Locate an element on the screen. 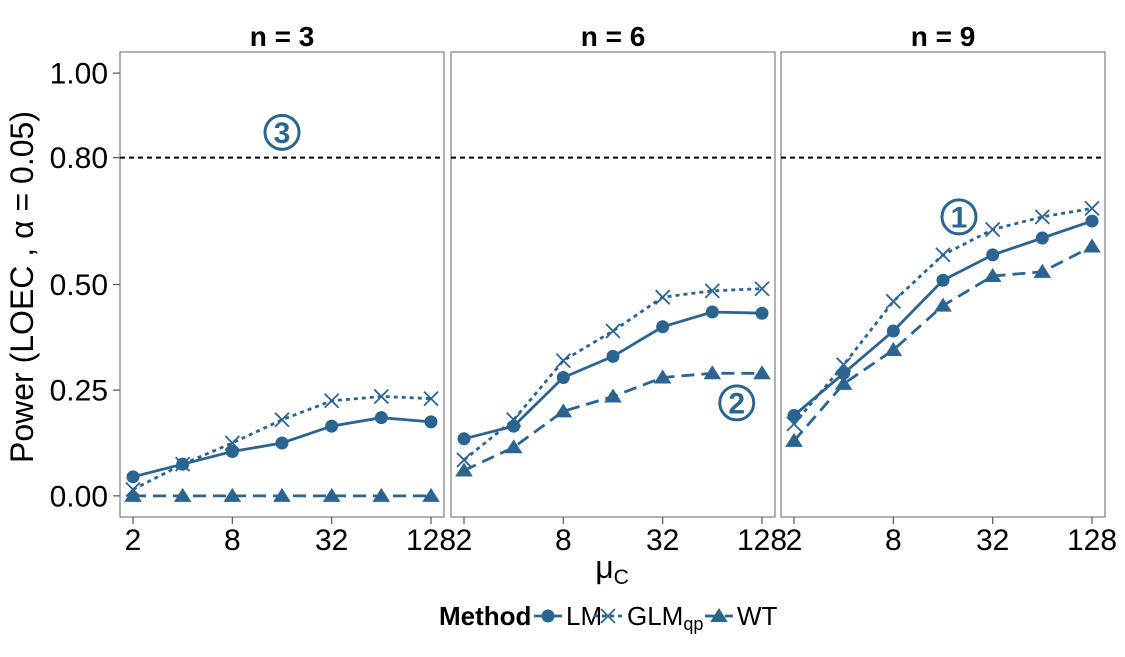 The width and height of the screenshot is (1125, 657). annotation-label: 3 is located at coordinates (282, 133).